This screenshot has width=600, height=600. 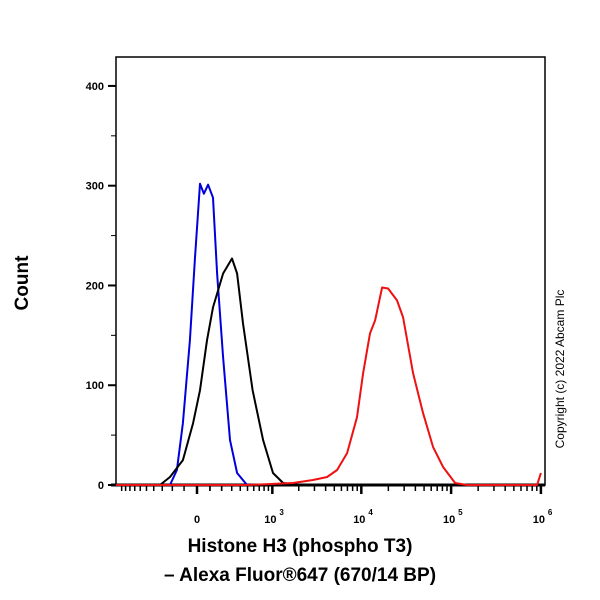 I want to click on x-axis-label-line1: Histone H3 (phospho T3), so click(x=300, y=546).